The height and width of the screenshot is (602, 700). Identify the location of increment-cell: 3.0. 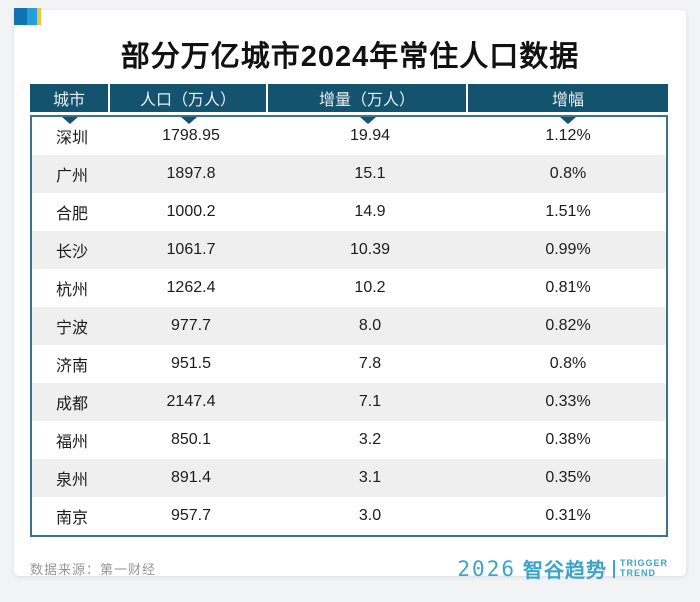
(370, 515).